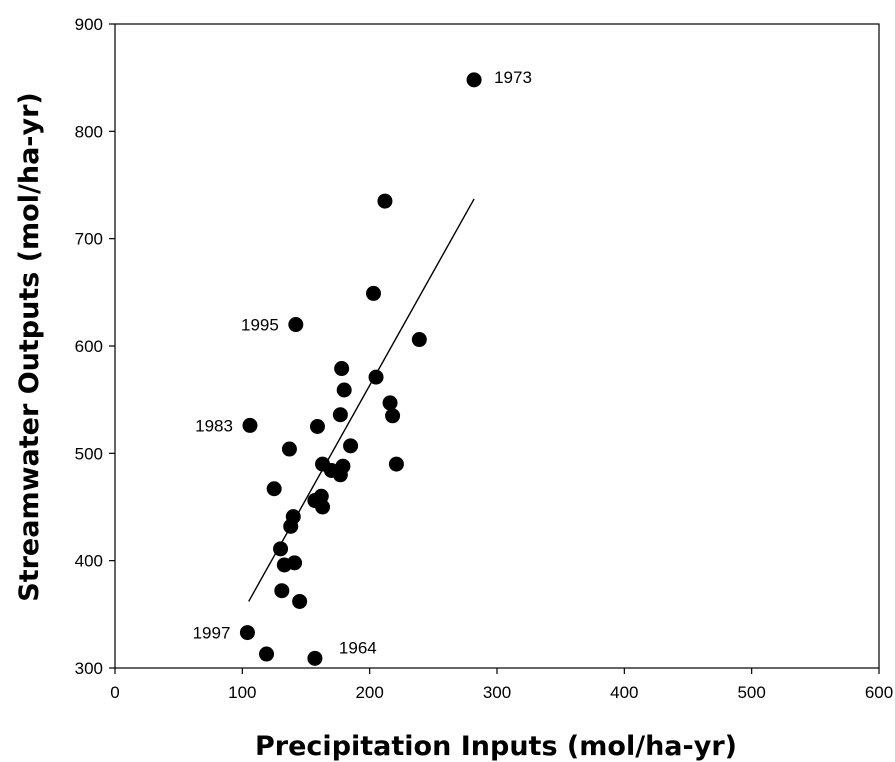 This screenshot has width=895, height=762. What do you see at coordinates (214, 425) in the screenshot?
I see `year-annotation: 1983` at bounding box center [214, 425].